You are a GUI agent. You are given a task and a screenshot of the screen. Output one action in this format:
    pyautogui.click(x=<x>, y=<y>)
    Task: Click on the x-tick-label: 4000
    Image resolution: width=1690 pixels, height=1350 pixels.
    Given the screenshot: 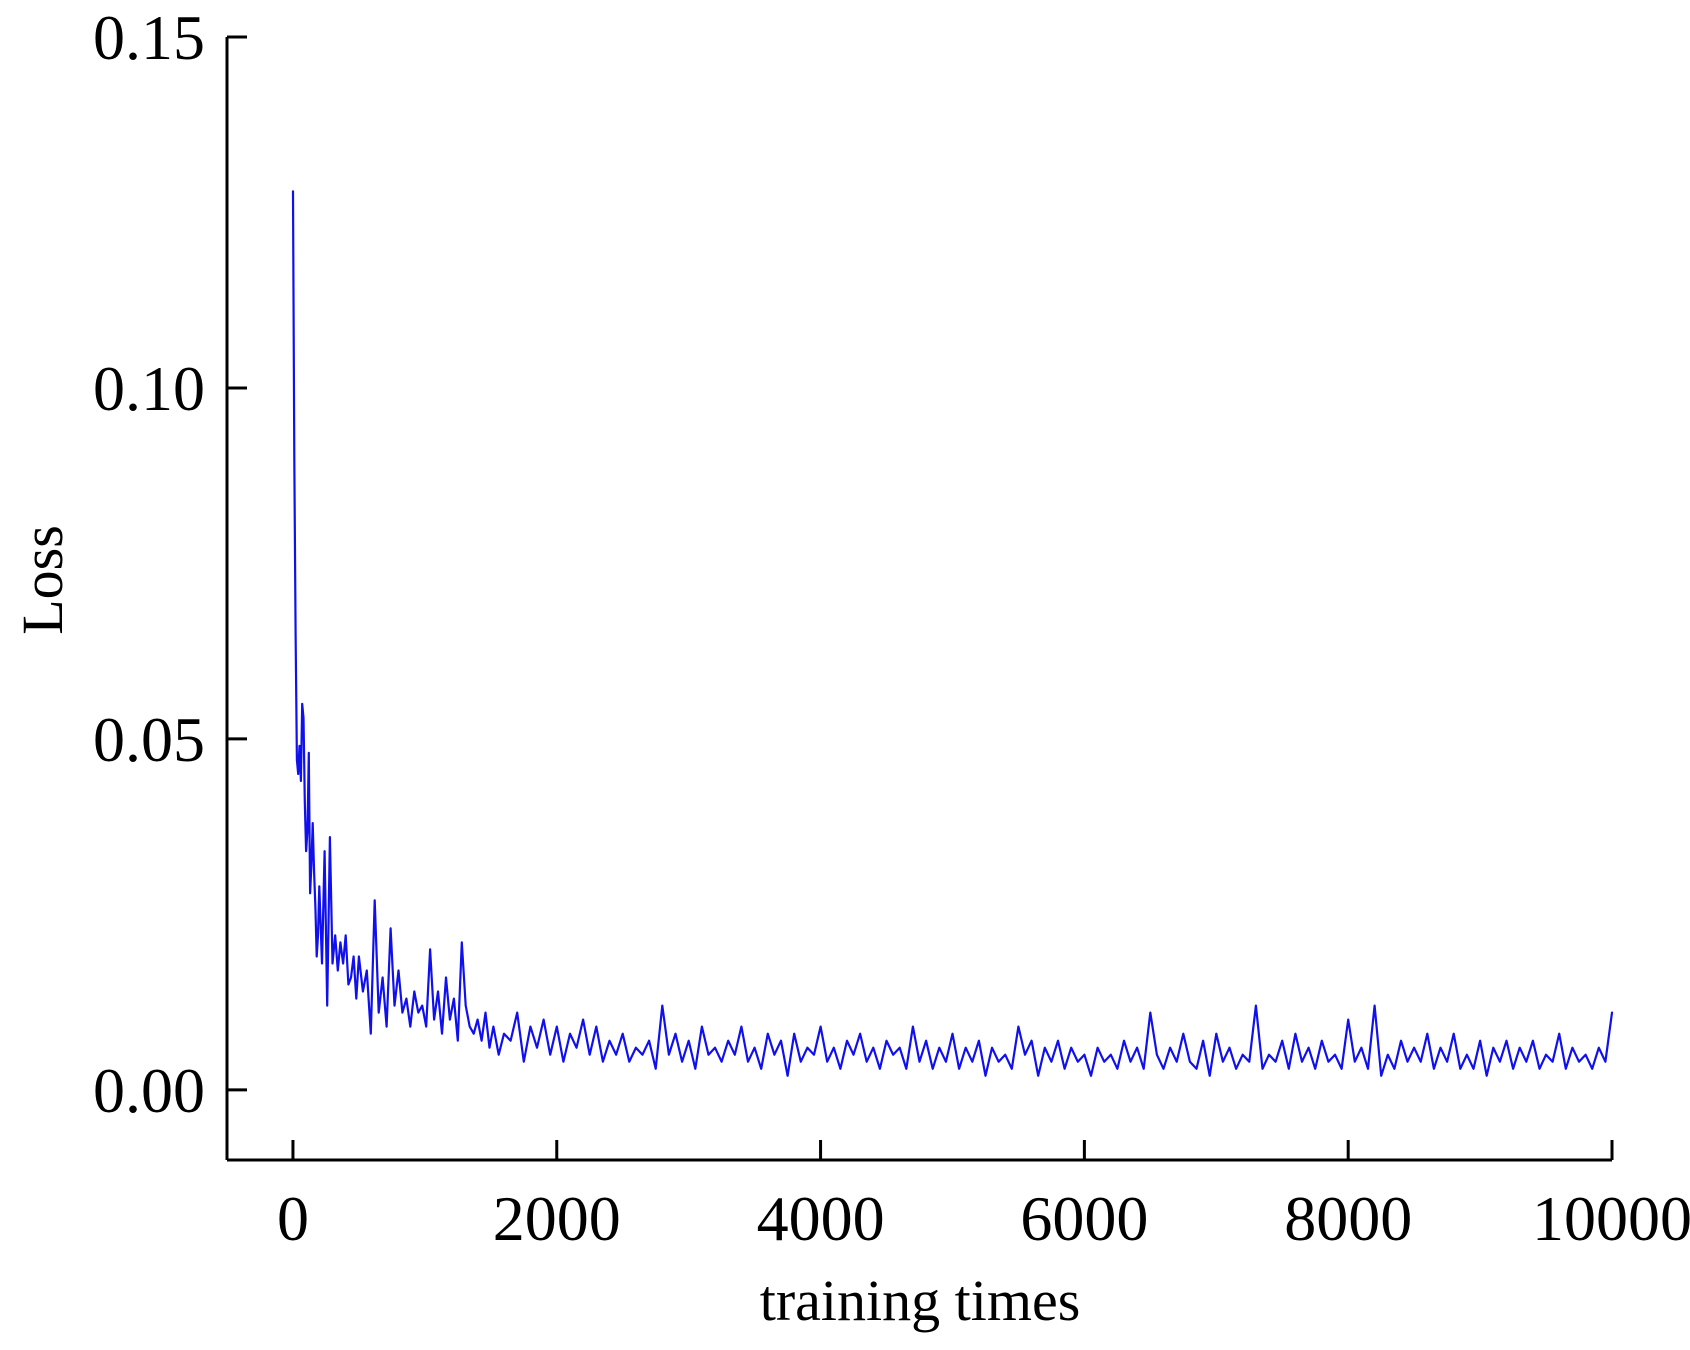 What is the action you would take?
    pyautogui.click(x=821, y=1218)
    